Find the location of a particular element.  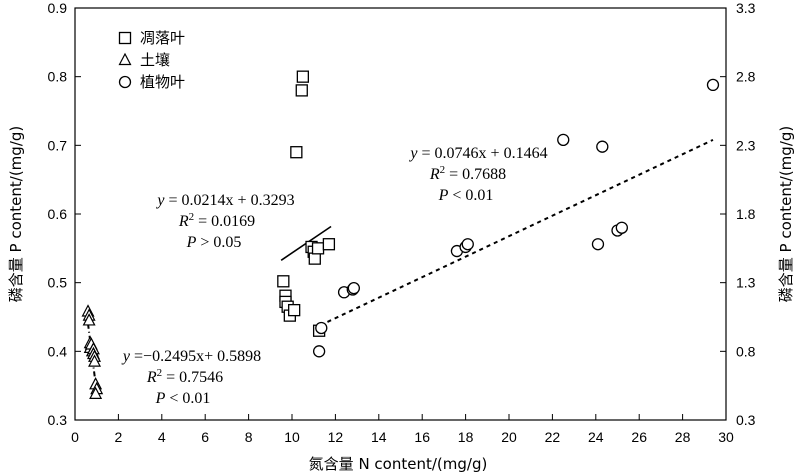

x-tick-label: 4 is located at coordinates (162, 437).